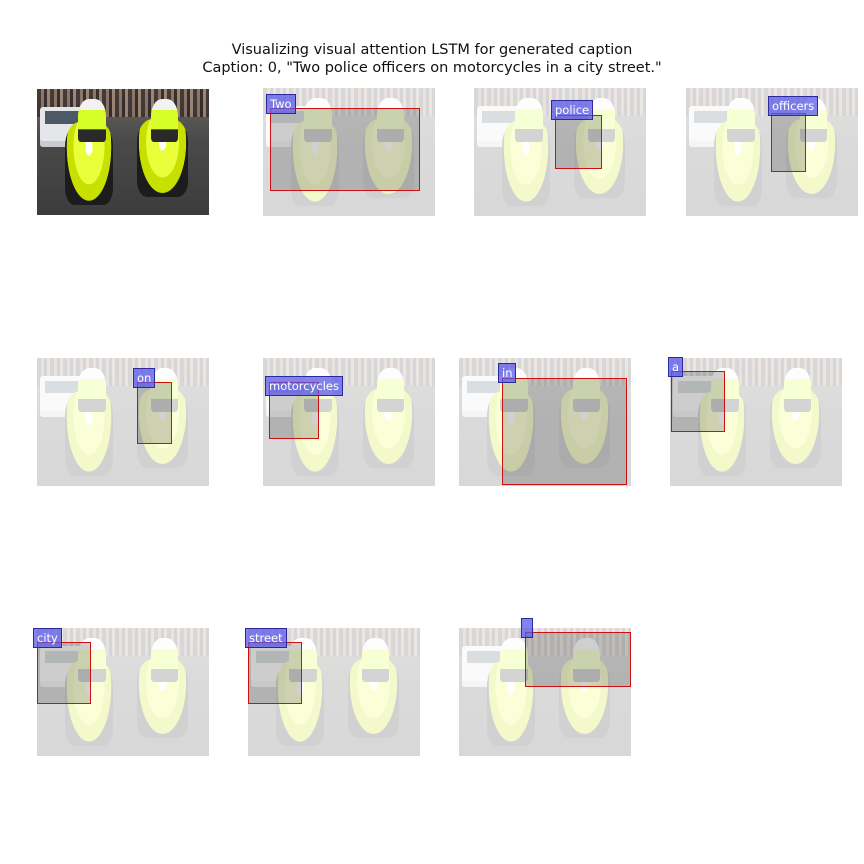  What do you see at coordinates (349, 422) in the screenshot?
I see `attention-panel-word-5: motorcycles` at bounding box center [349, 422].